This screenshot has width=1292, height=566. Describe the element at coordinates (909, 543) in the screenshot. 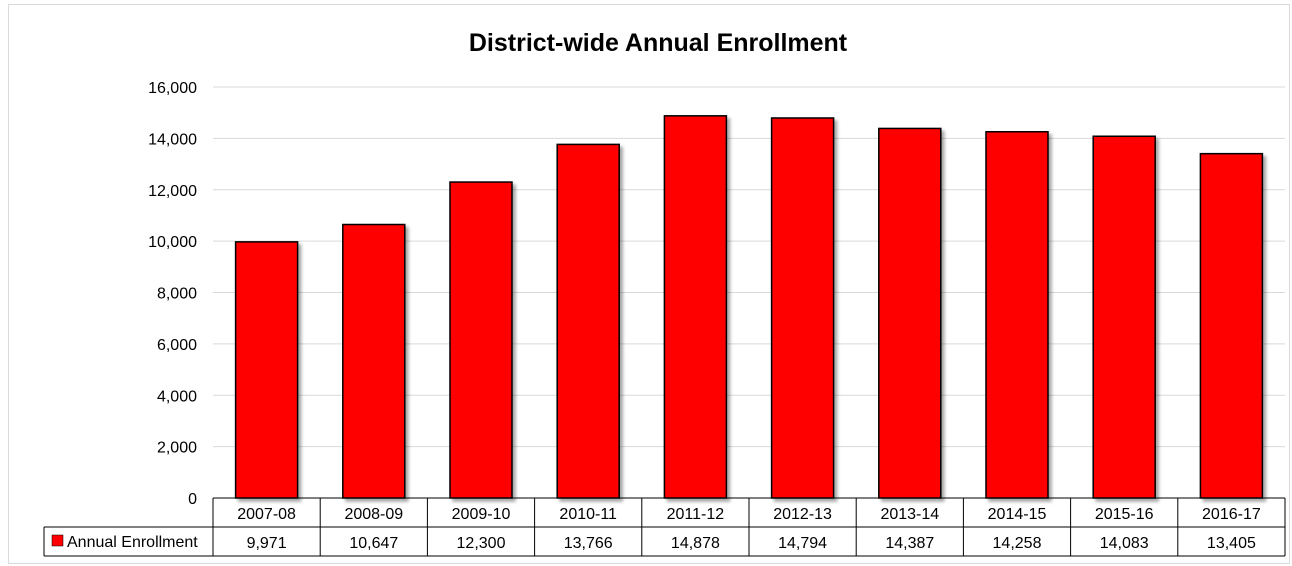

I see `data-label: 14,387` at that location.